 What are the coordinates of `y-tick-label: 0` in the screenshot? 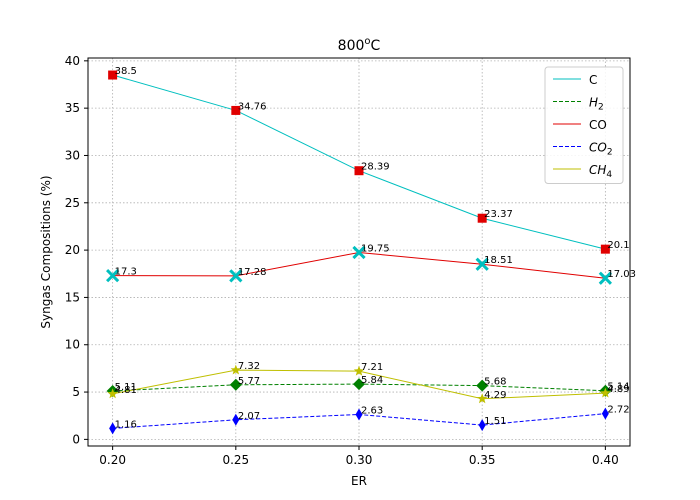 It's located at (76, 439).